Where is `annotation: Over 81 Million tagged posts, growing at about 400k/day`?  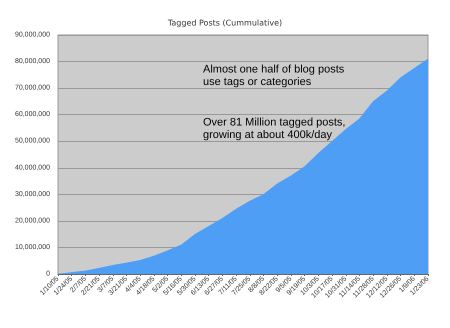 annotation: Over 81 Million tagged posts, growing at about 400k/day is located at coordinates (274, 128).